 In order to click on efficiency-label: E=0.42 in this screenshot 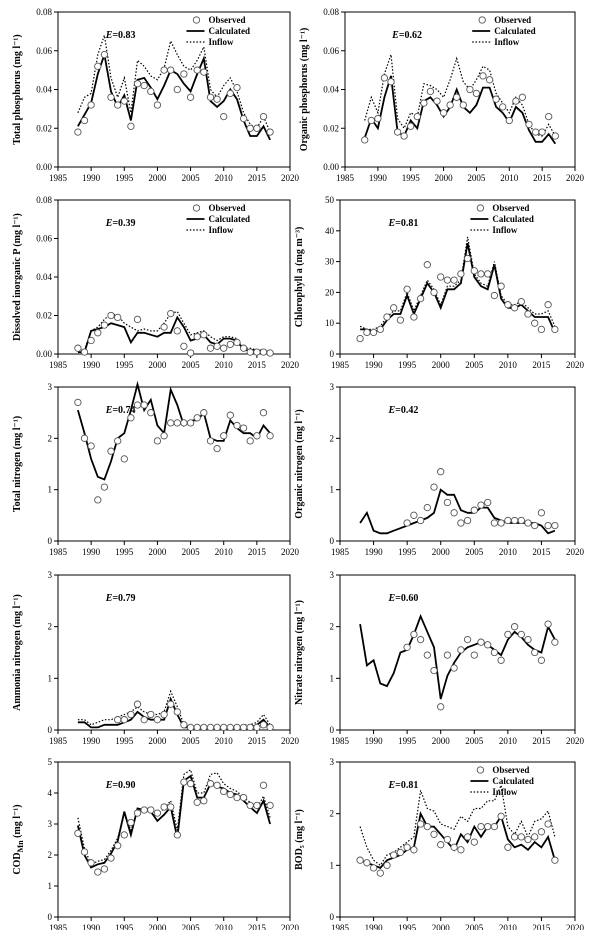, I will do `click(403, 410)`.